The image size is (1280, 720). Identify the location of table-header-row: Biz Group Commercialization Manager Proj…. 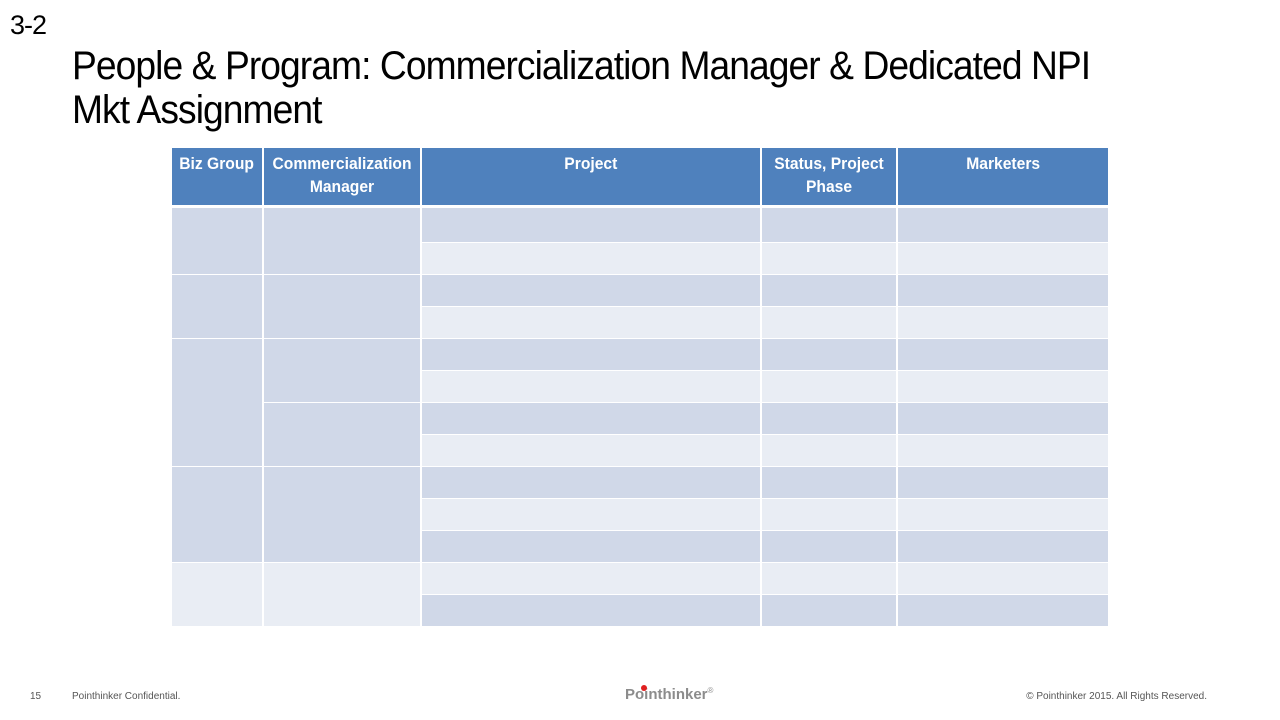
(640, 178).